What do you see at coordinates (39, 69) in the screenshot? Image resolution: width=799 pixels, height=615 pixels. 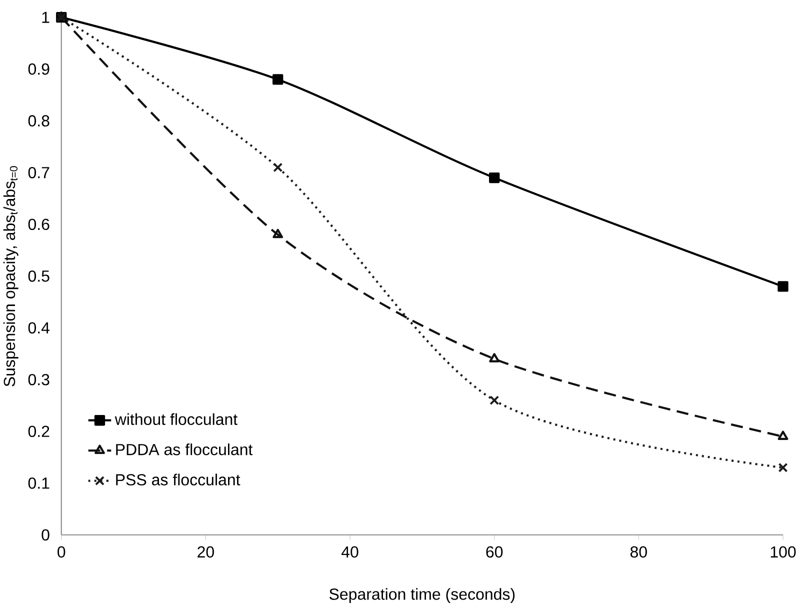 I see `y-tick-label: 0.9` at bounding box center [39, 69].